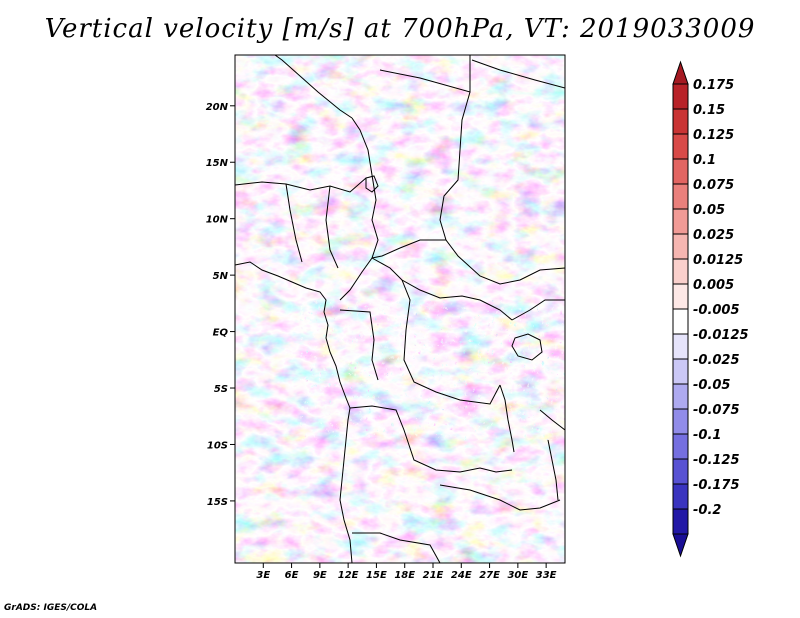  I want to click on latitude-axis: 20N 15N 10N 5N EQ 5S 10S 15S, so click(220, 305).